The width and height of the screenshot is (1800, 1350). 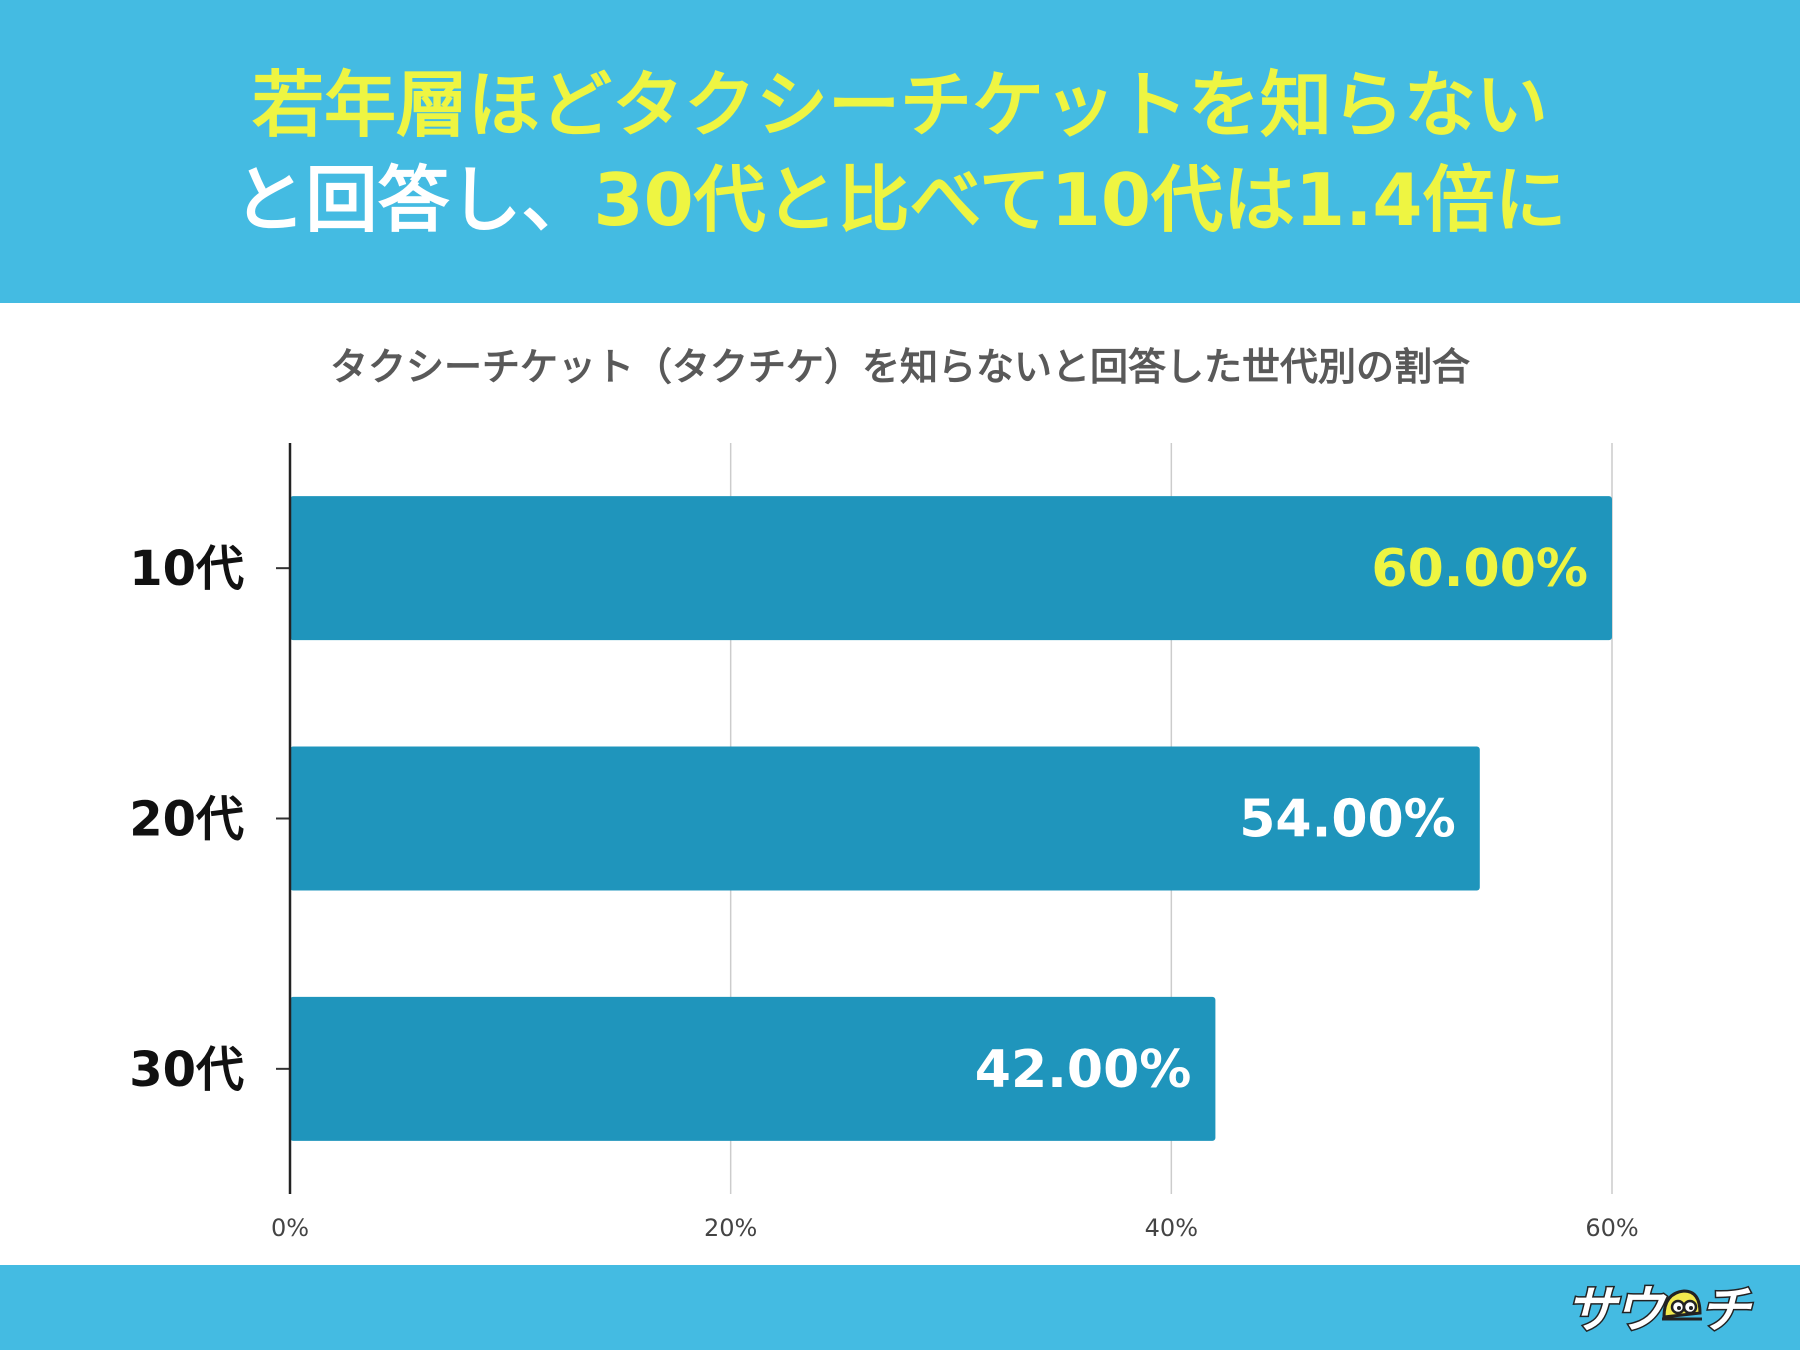 I want to click on headline-line-2-yellow: 30代と比べて10代は1.4倍に, so click(x=1080, y=200).